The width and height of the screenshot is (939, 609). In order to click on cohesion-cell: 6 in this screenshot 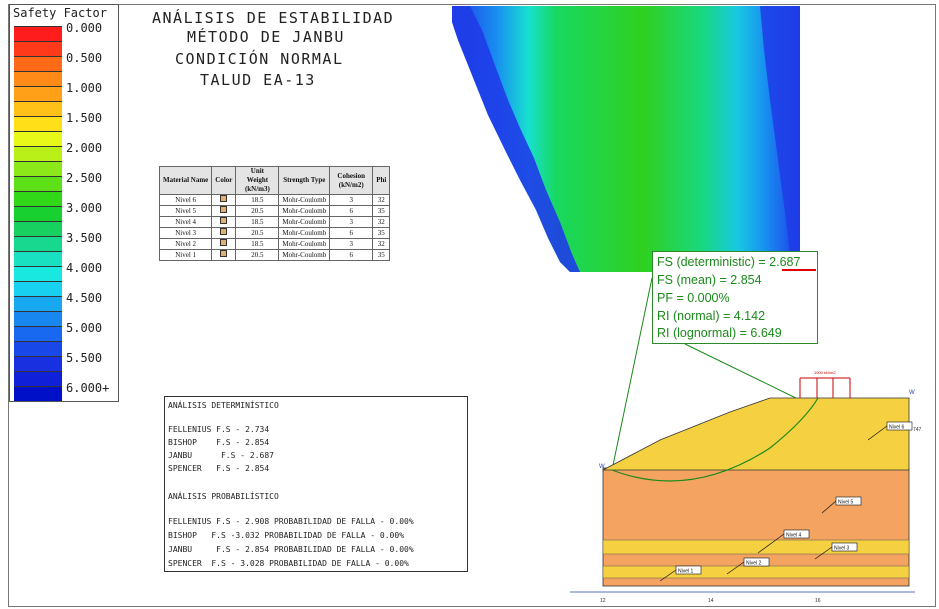, I will do `click(351, 255)`.